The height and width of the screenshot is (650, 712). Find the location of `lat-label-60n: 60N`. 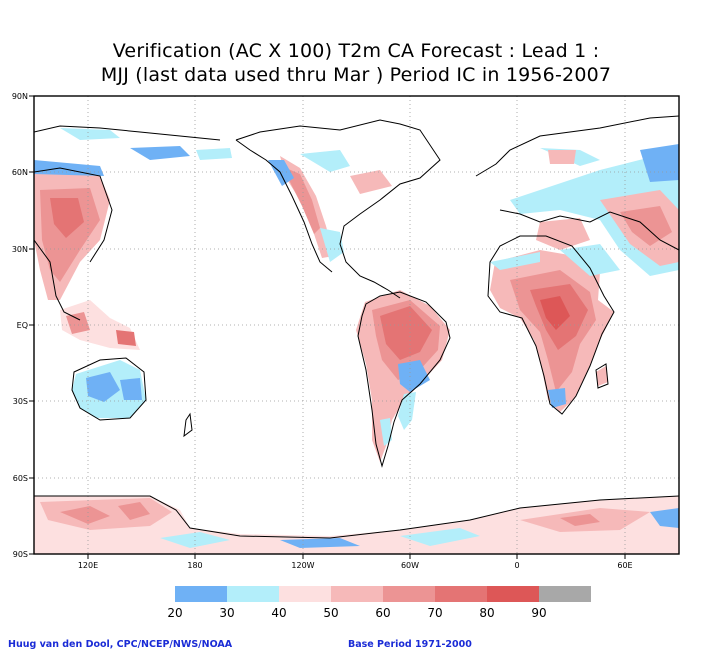

lat-label-60n: 60N is located at coordinates (20, 172).